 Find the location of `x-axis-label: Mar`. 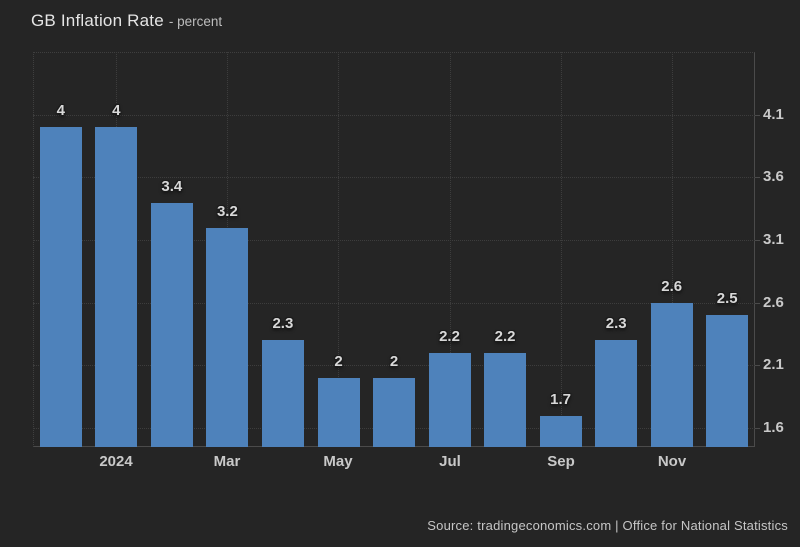

x-axis-label: Mar is located at coordinates (227, 461).